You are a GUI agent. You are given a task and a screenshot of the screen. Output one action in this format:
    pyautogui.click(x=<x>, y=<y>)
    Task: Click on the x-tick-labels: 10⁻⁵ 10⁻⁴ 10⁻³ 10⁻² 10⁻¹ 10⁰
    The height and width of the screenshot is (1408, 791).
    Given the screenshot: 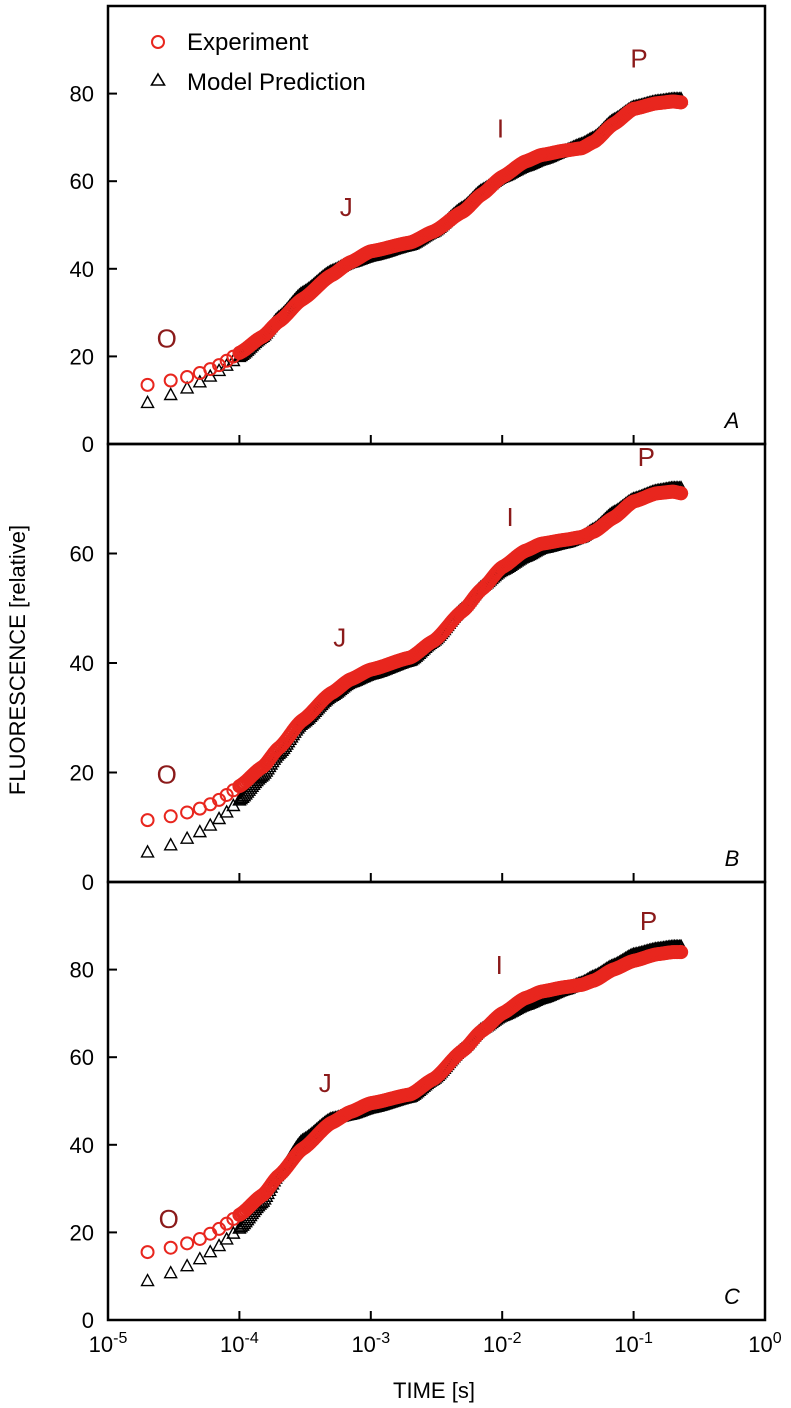 What is the action you would take?
    pyautogui.click(x=435, y=1343)
    